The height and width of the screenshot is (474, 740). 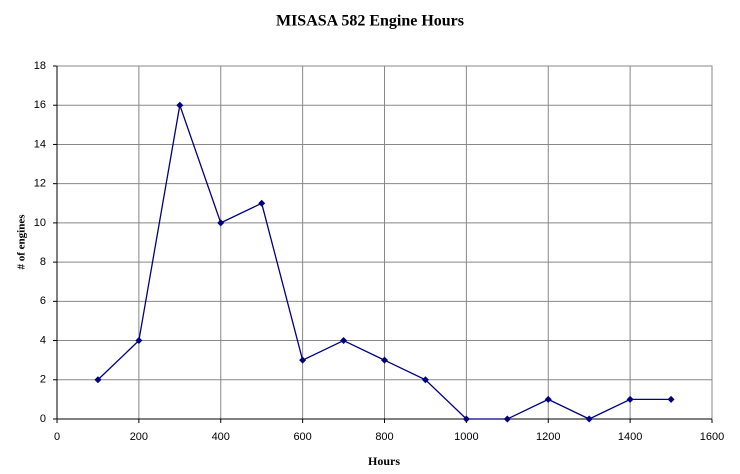 What do you see at coordinates (40, 223) in the screenshot?
I see `y-tick-label: 10` at bounding box center [40, 223].